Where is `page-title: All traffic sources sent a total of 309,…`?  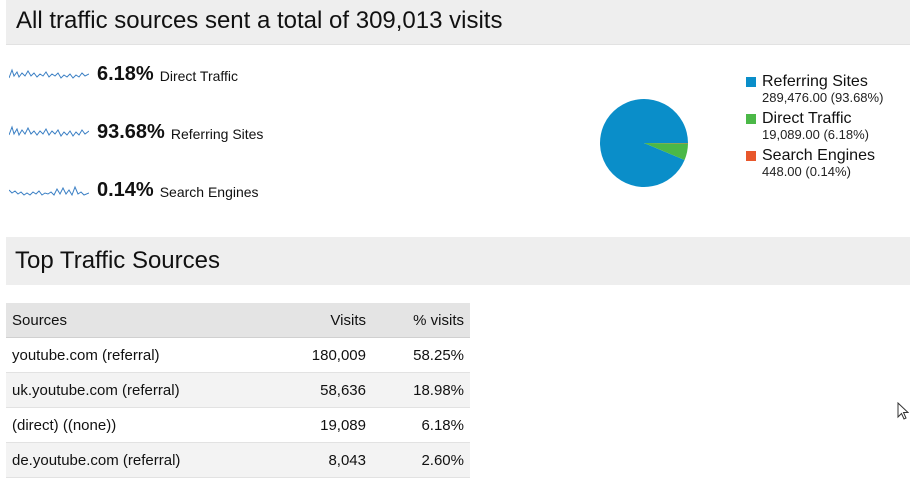
page-title: All traffic sources sent a total of 309,… is located at coordinates (259, 20).